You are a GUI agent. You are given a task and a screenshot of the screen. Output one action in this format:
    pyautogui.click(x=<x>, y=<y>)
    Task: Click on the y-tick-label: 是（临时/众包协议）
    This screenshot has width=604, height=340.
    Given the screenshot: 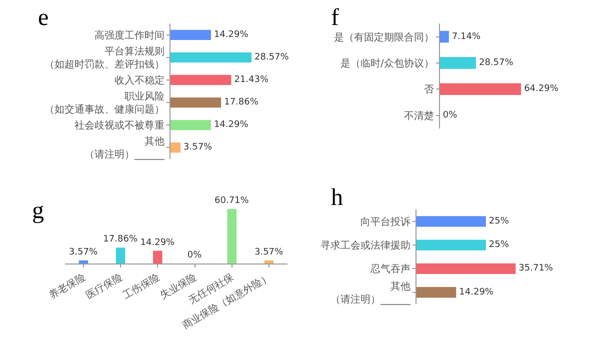 What is the action you would take?
    pyautogui.click(x=387, y=63)
    